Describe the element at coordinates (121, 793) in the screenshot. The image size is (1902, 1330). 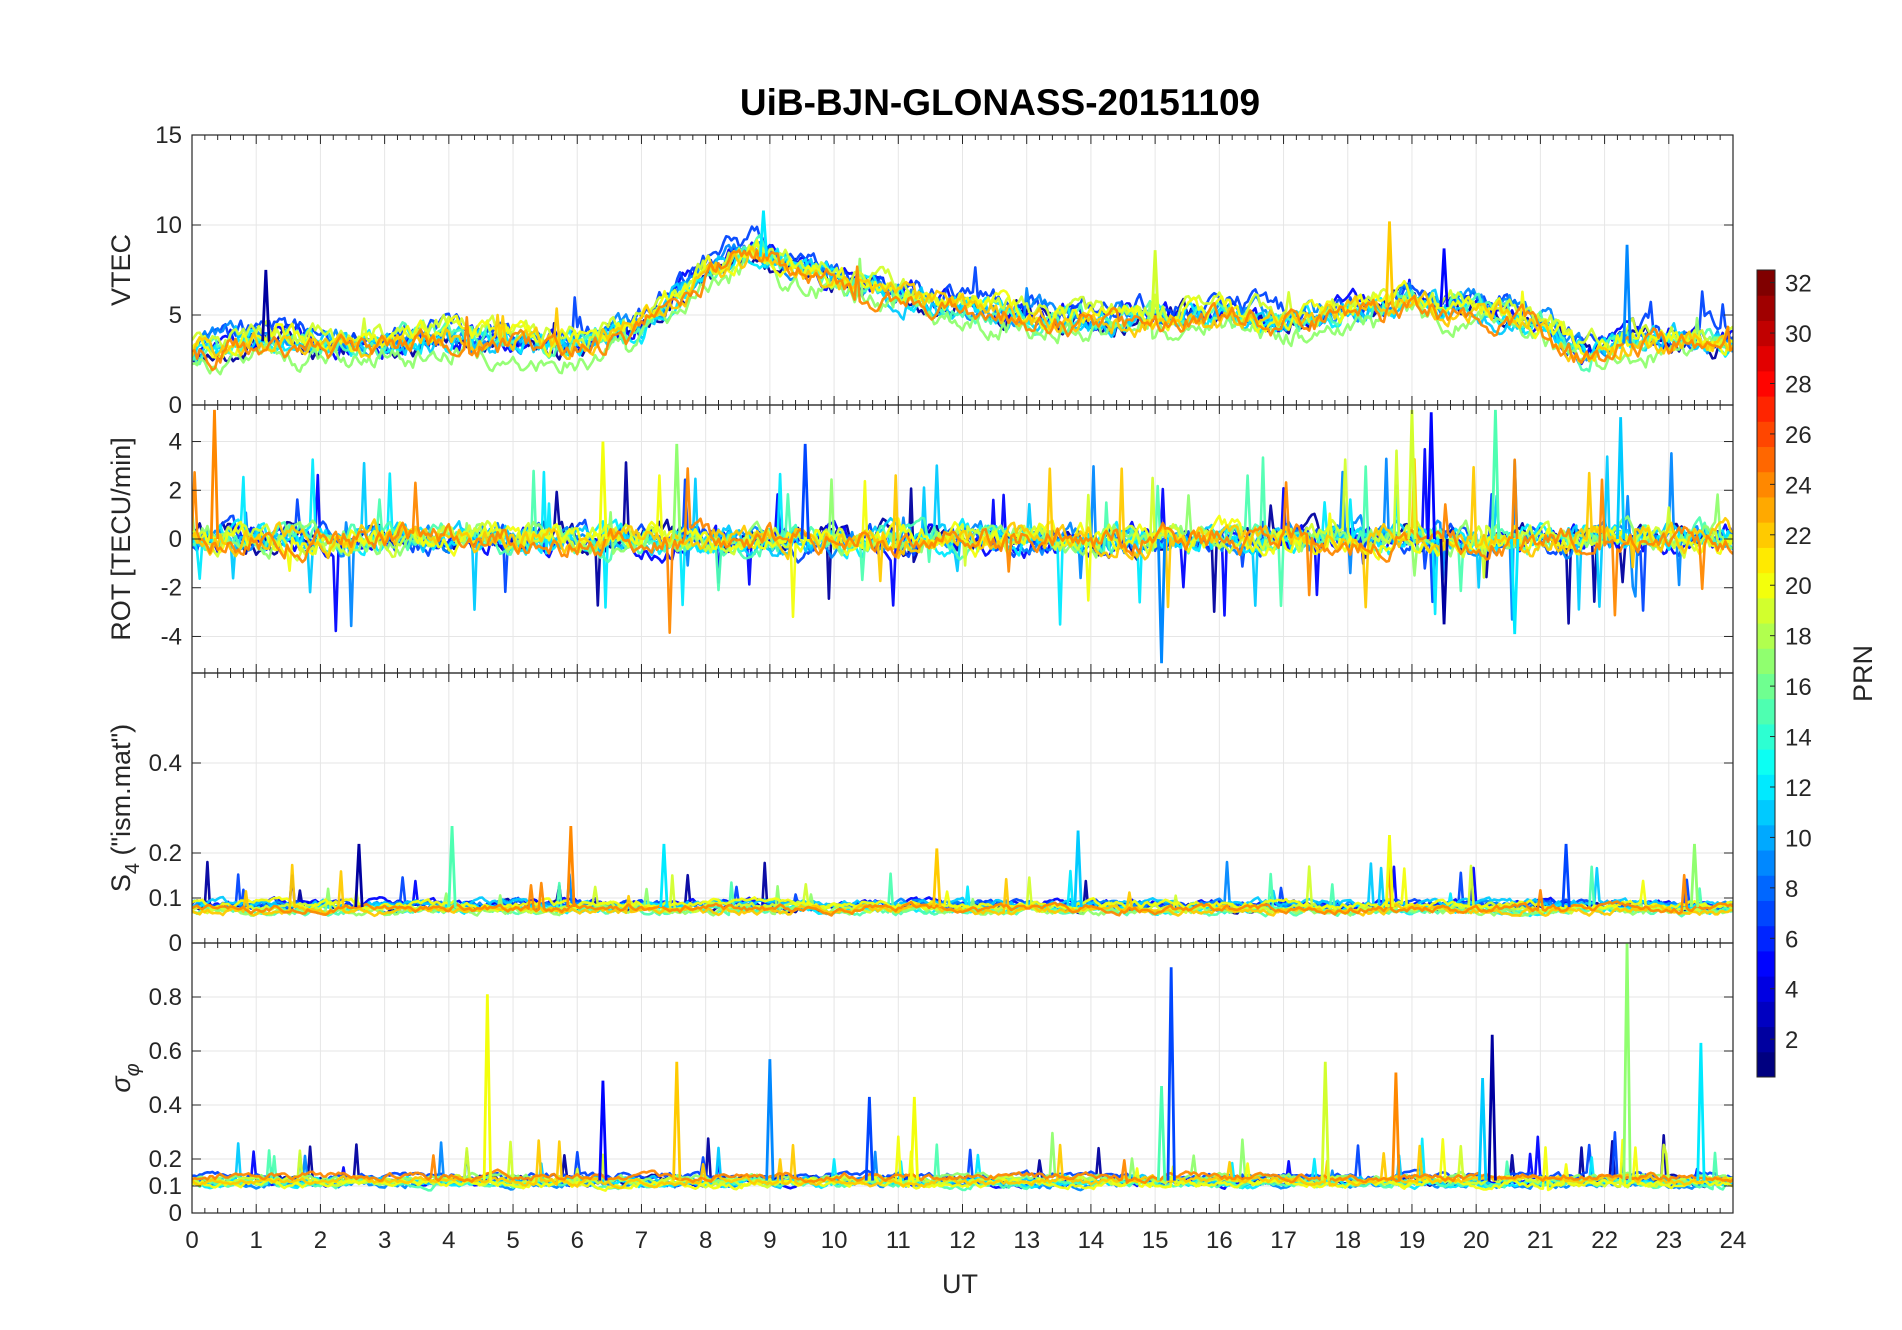
I see `y-axis-label-suffix: ("ism.mat")` at that location.